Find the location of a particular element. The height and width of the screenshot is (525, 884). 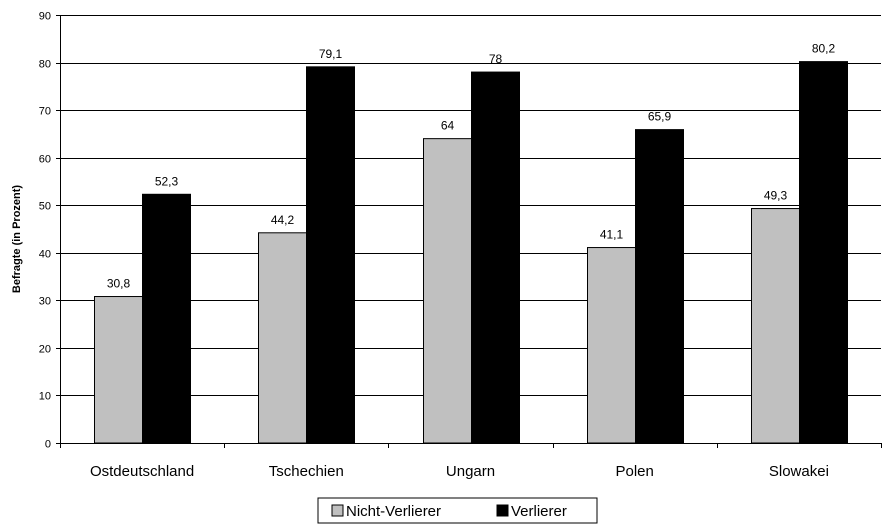

y-axis-ticks: 0 10 20 30 40 50 60 70 80 90 is located at coordinates (49, 231).